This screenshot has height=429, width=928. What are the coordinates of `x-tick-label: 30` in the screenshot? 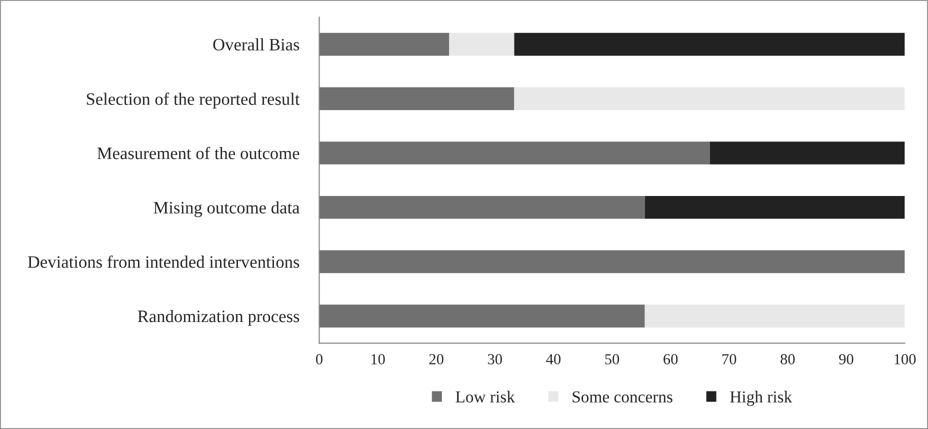 It's located at (495, 359).